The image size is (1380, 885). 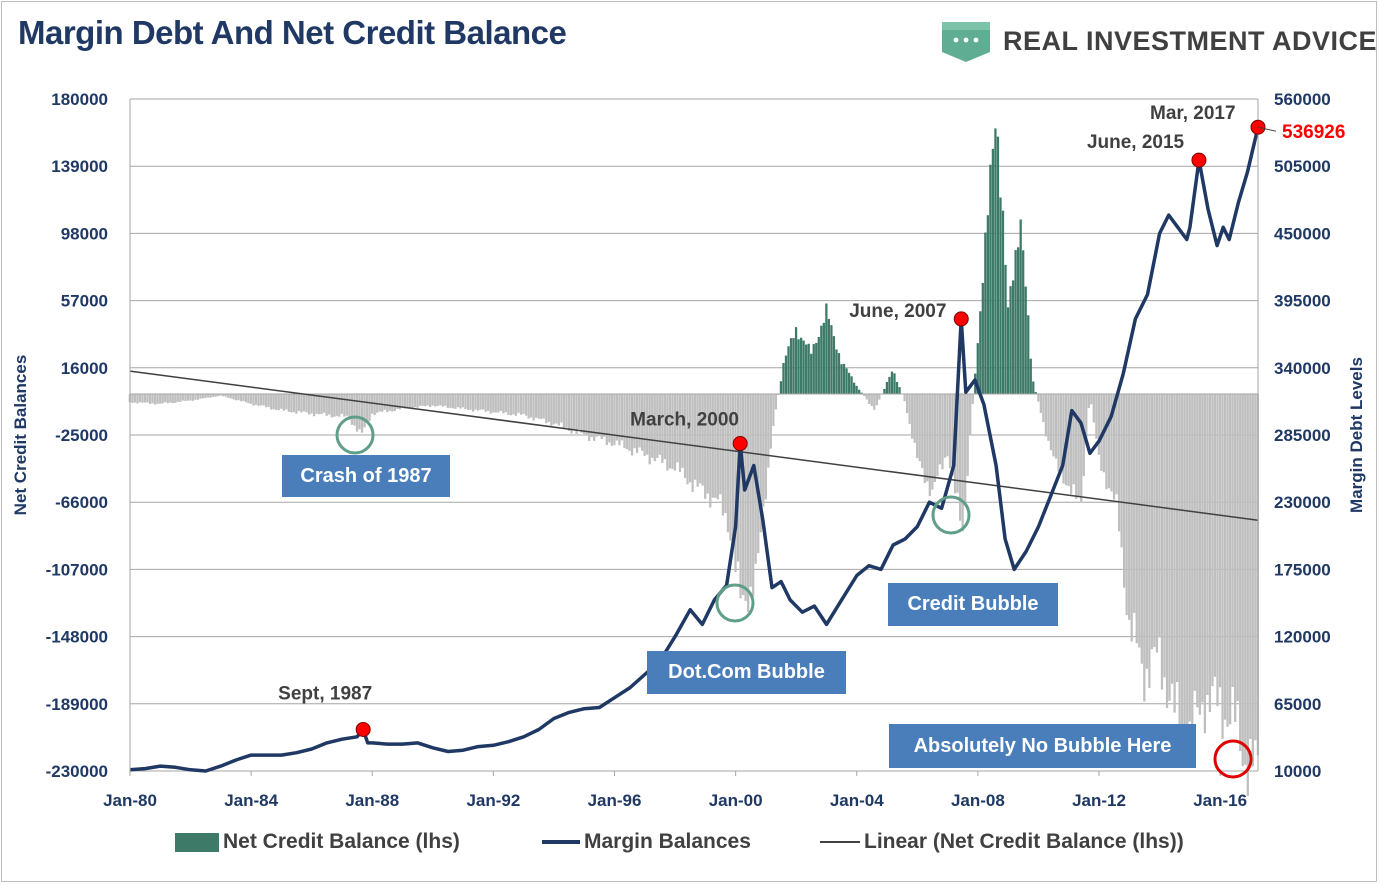 I want to click on trendline-group, so click(x=694, y=445).